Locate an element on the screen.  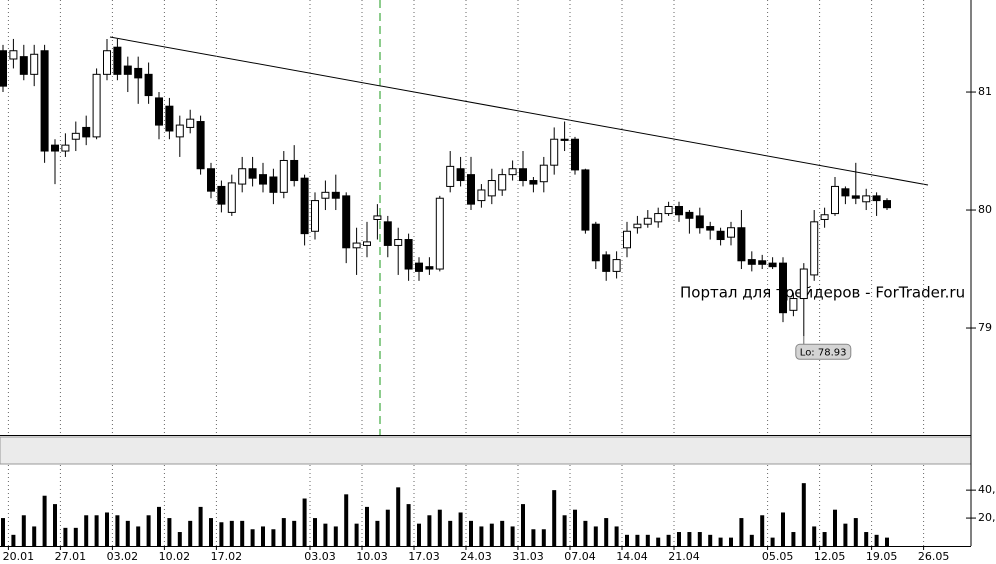
x-tick-label: 17.03 is located at coordinates (424, 556).